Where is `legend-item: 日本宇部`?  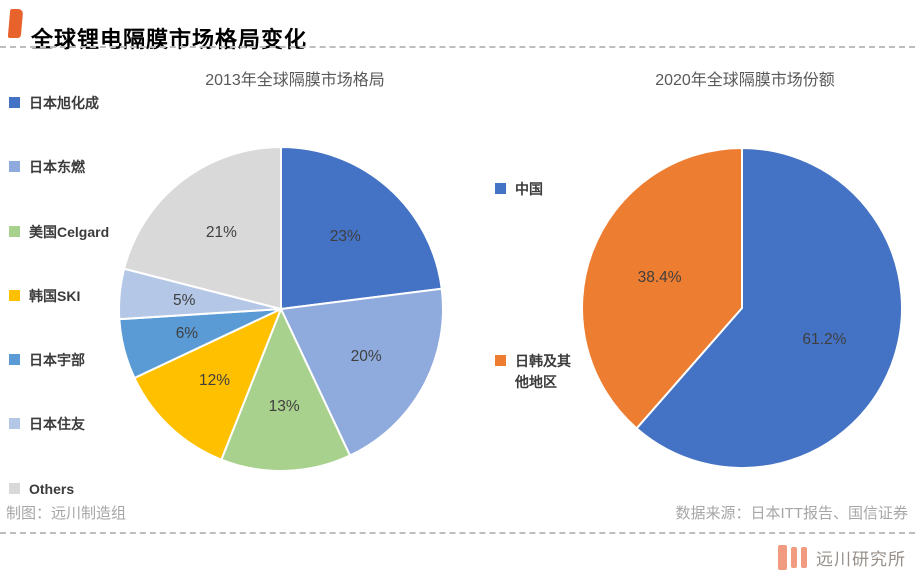
legend-item: 日本宇部 is located at coordinates (59, 360).